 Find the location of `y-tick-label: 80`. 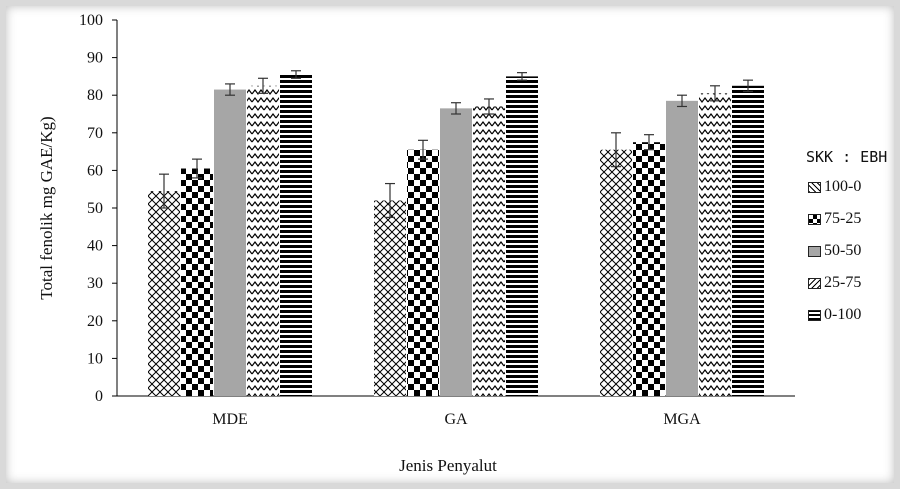

y-tick-label: 80 is located at coordinates (95, 95).